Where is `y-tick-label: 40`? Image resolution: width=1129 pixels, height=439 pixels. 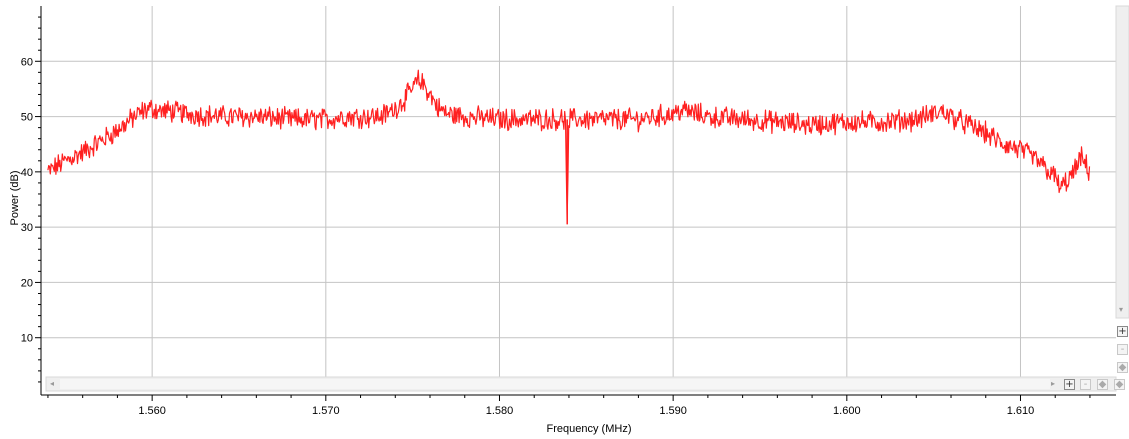
y-tick-label: 40 is located at coordinates (27, 173).